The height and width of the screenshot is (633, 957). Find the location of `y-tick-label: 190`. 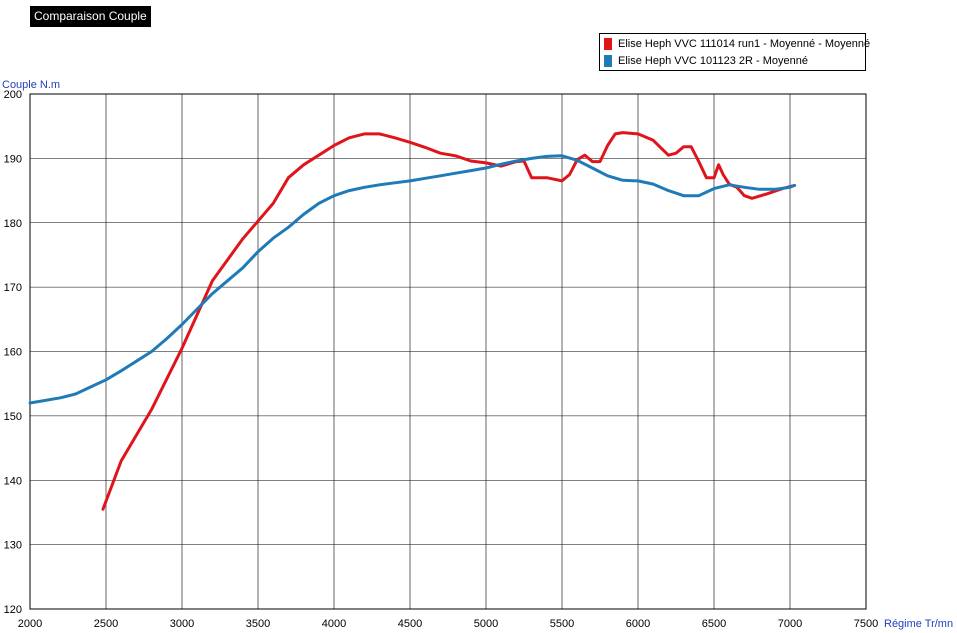

y-tick-label: 190 is located at coordinates (13, 159).